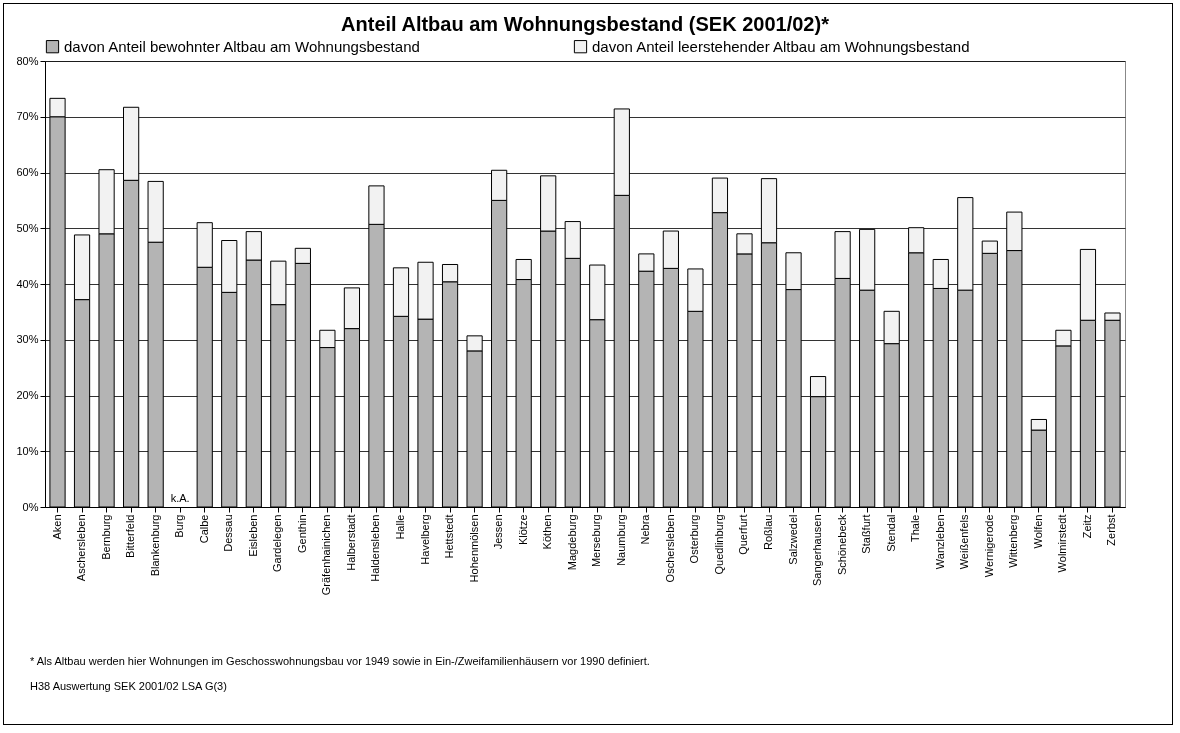 This screenshot has width=1180, height=733. Describe the element at coordinates (228, 533) in the screenshot. I see `x-tick-label: Dessau` at that location.